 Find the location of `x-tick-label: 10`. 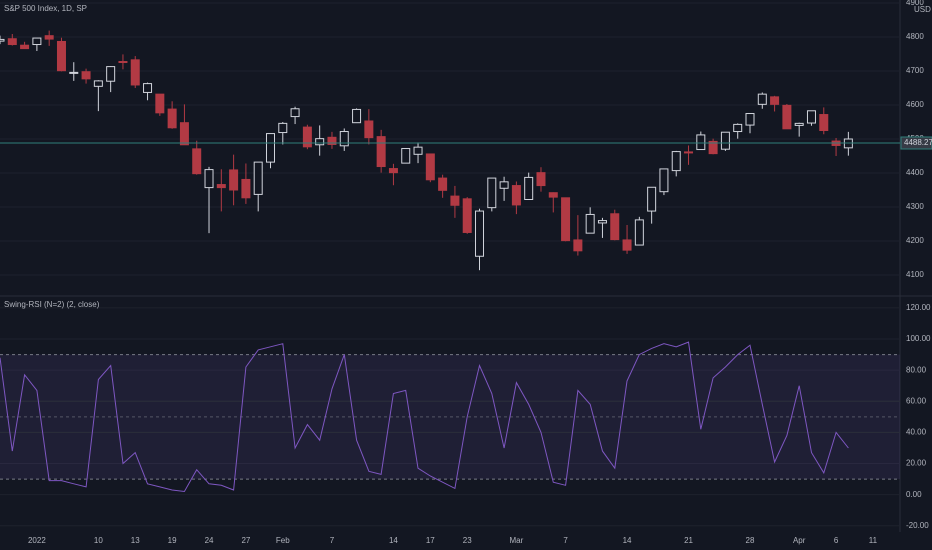

x-tick-label: 10 is located at coordinates (98, 540).